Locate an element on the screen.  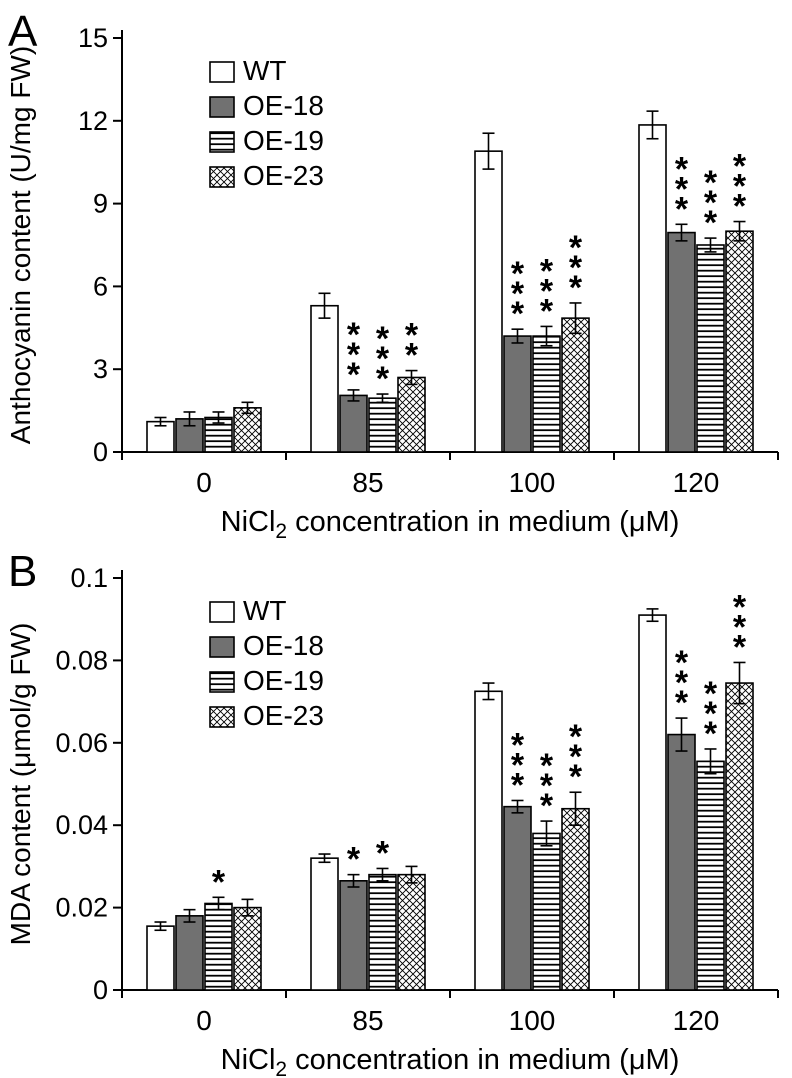
legend-label-WT: WT is located at coordinates (265, 70).